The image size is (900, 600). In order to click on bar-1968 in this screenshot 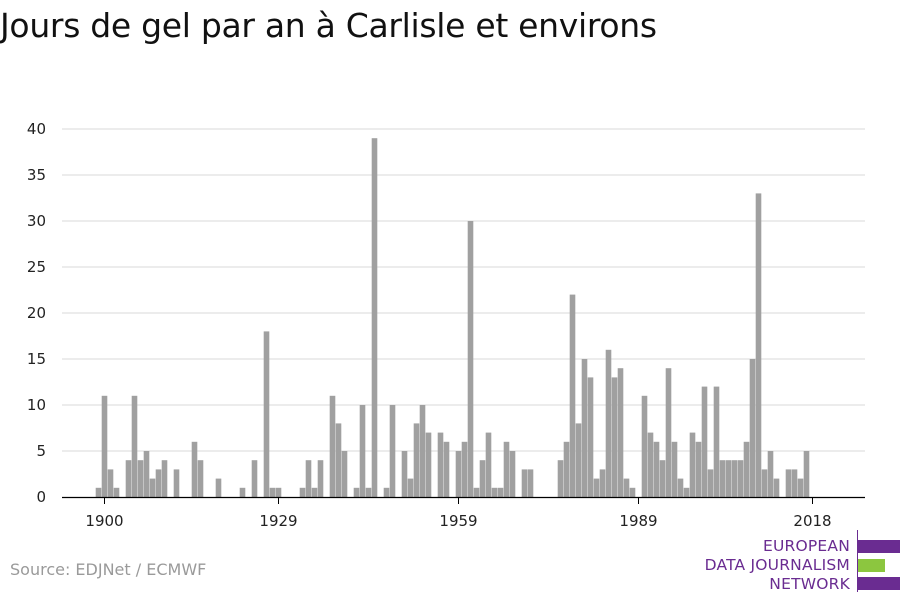, I will do `click(512, 474)`.